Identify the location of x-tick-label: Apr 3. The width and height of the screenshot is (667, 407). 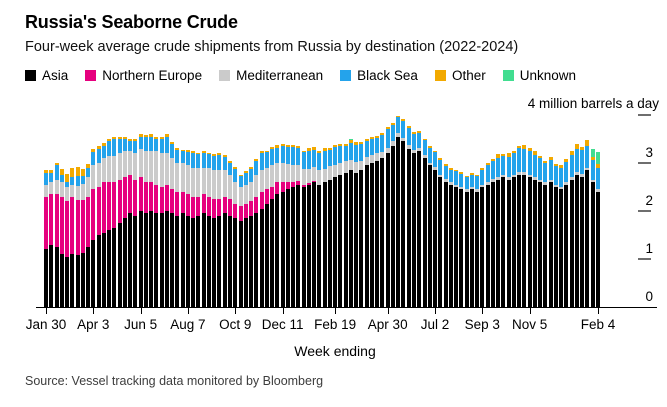
(93, 324).